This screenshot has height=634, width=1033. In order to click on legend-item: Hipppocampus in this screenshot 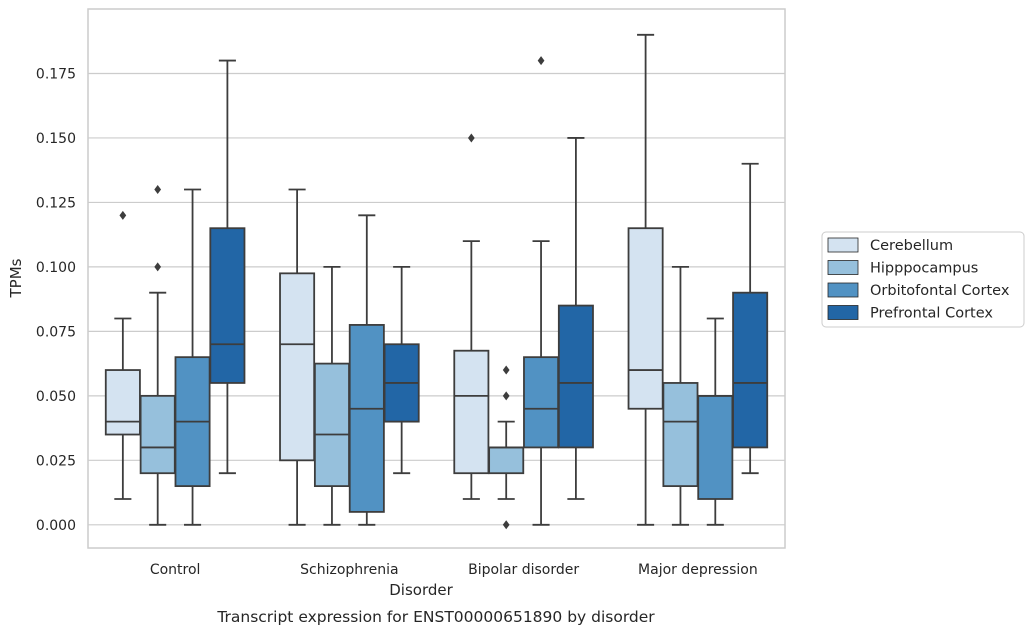, I will do `click(902, 268)`.